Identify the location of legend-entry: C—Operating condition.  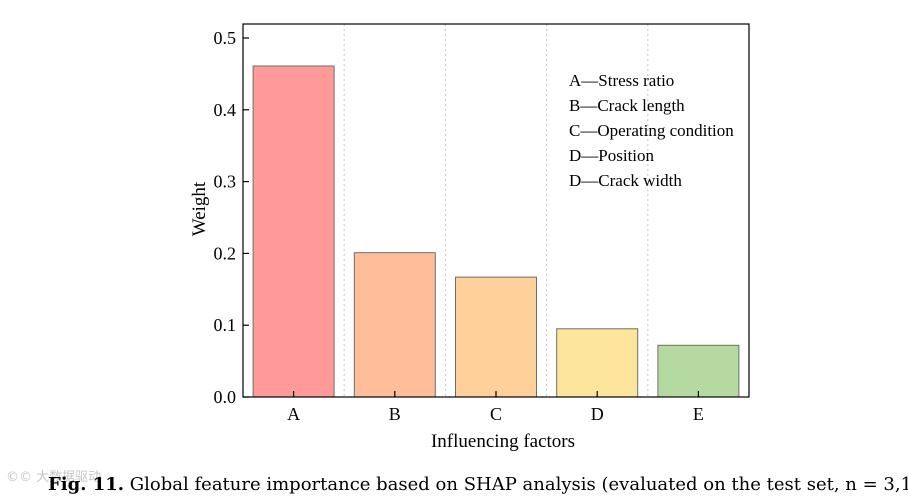
(651, 130).